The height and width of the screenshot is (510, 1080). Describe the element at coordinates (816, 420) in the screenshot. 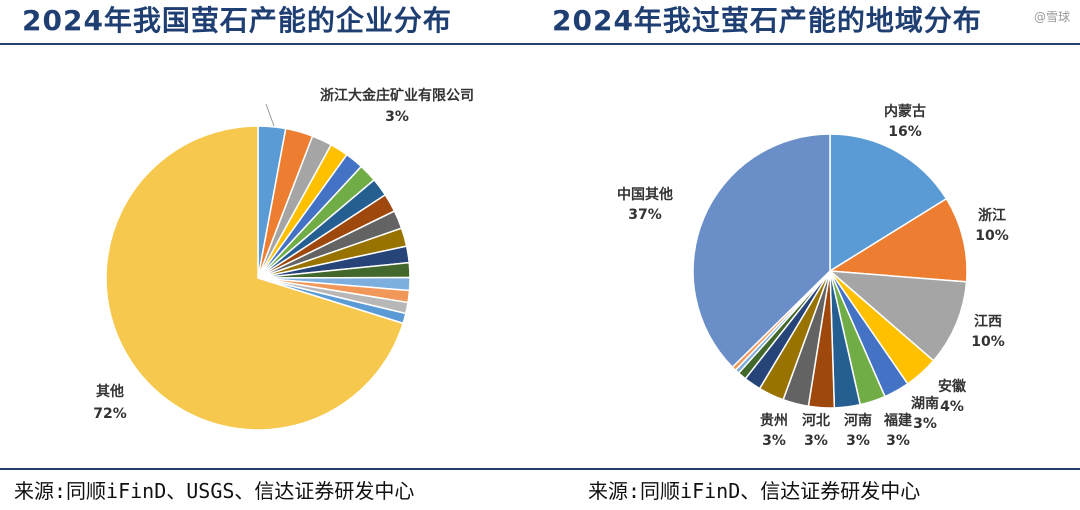

I see `right-label-7: 河北` at that location.